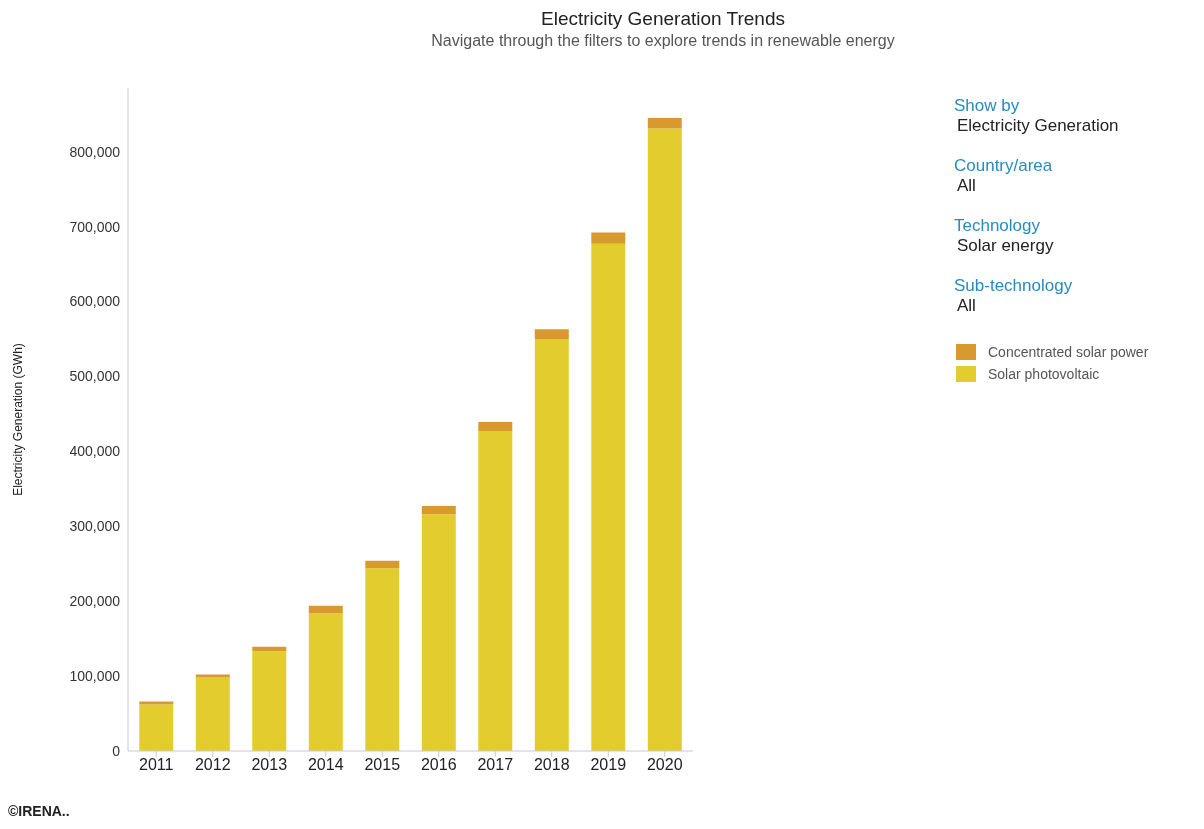  I want to click on text: Country/area, so click(1004, 166).